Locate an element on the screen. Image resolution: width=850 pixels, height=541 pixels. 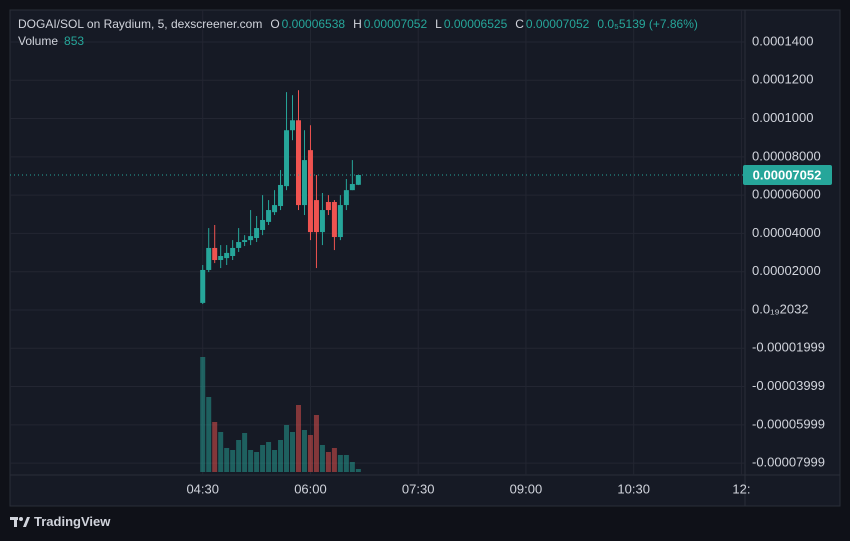
change: 0.0₅5139 (+7.86%) is located at coordinates (647, 24).